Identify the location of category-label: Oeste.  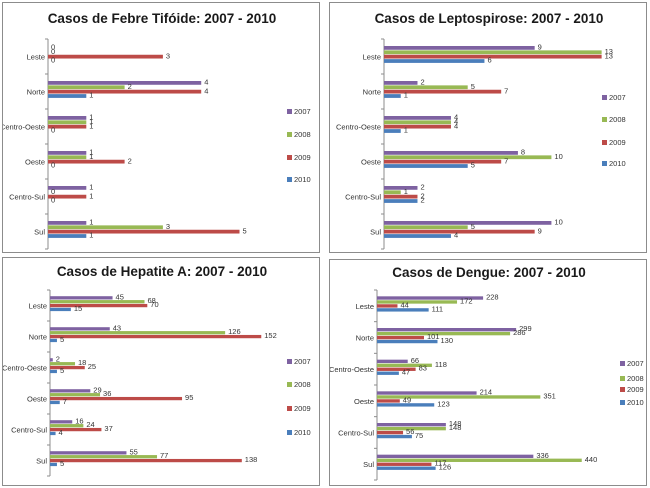
(371, 162).